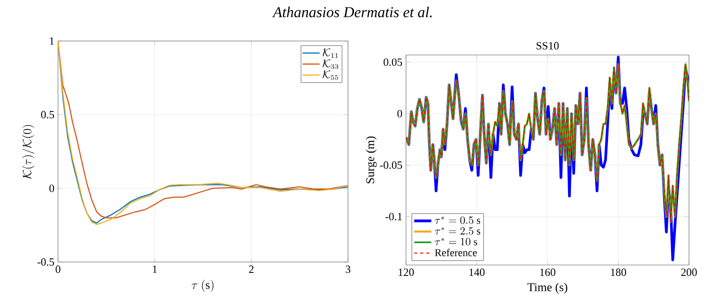  Describe the element at coordinates (330, 53) in the screenshot. I see `legend-label: $\mathcal{K}_{11}$` at that location.